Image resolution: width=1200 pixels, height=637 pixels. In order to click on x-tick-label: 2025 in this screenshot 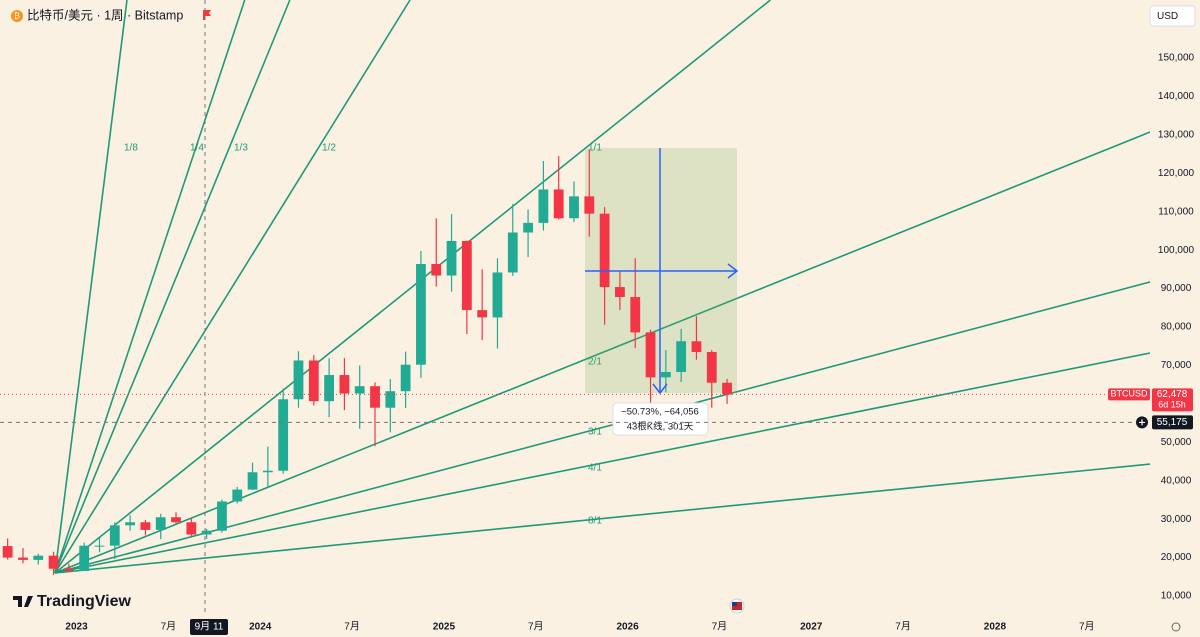, I will do `click(444, 627)`.